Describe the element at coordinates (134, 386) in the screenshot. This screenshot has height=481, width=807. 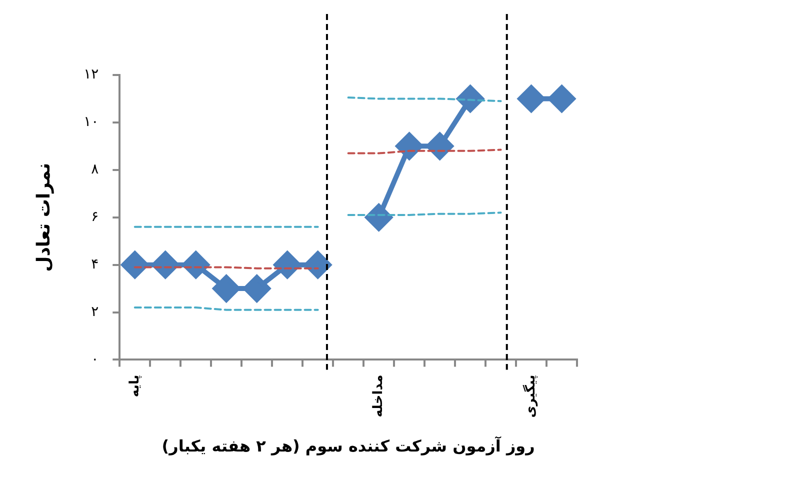
I see `x-tick-label: پایه` at that location.